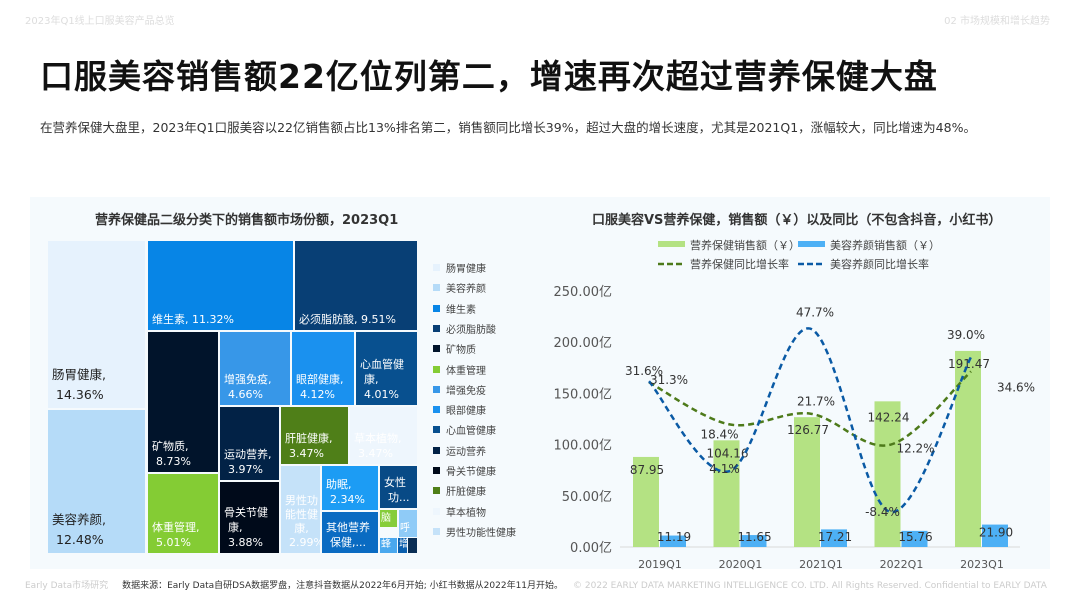  What do you see at coordinates (739, 264) in the screenshot?
I see `legend-label: 营养保健同比增长率` at bounding box center [739, 264].